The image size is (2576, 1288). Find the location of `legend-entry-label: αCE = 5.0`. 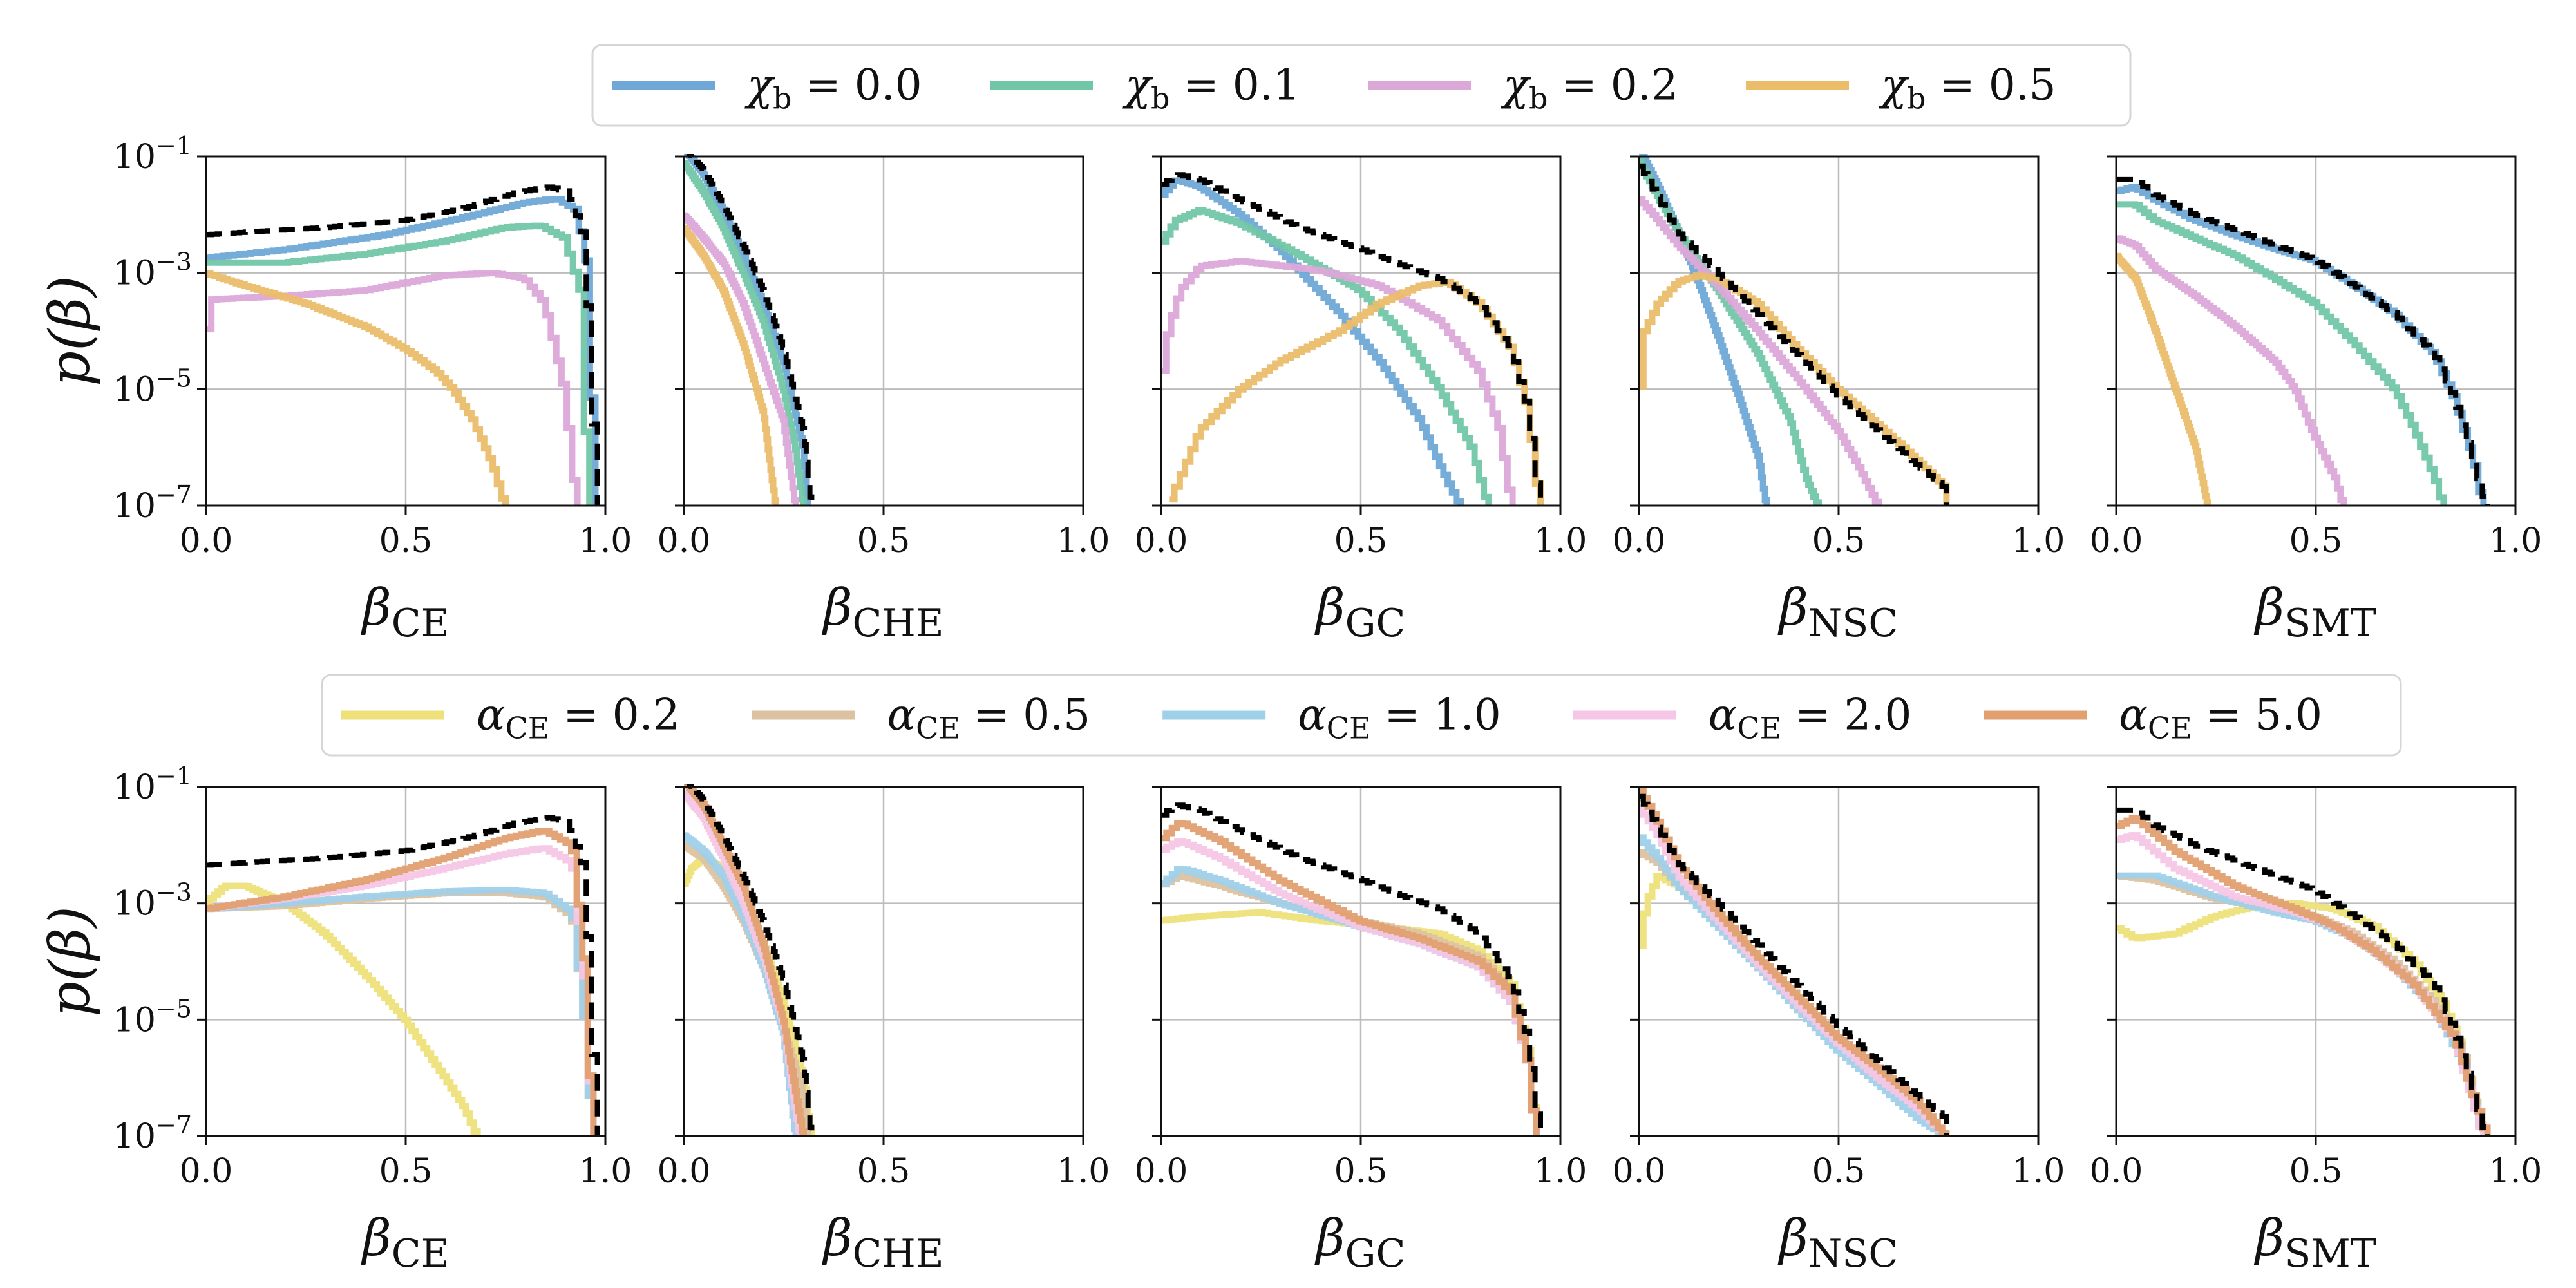

legend-entry-label: αCE = 5.0 is located at coordinates (2220, 718).